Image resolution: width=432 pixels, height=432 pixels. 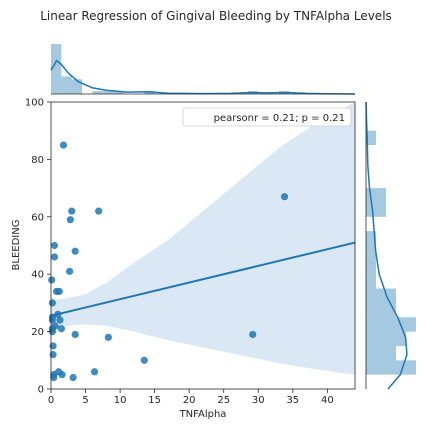 What do you see at coordinates (37, 217) in the screenshot?
I see `y-tick-label-3: 60` at bounding box center [37, 217].